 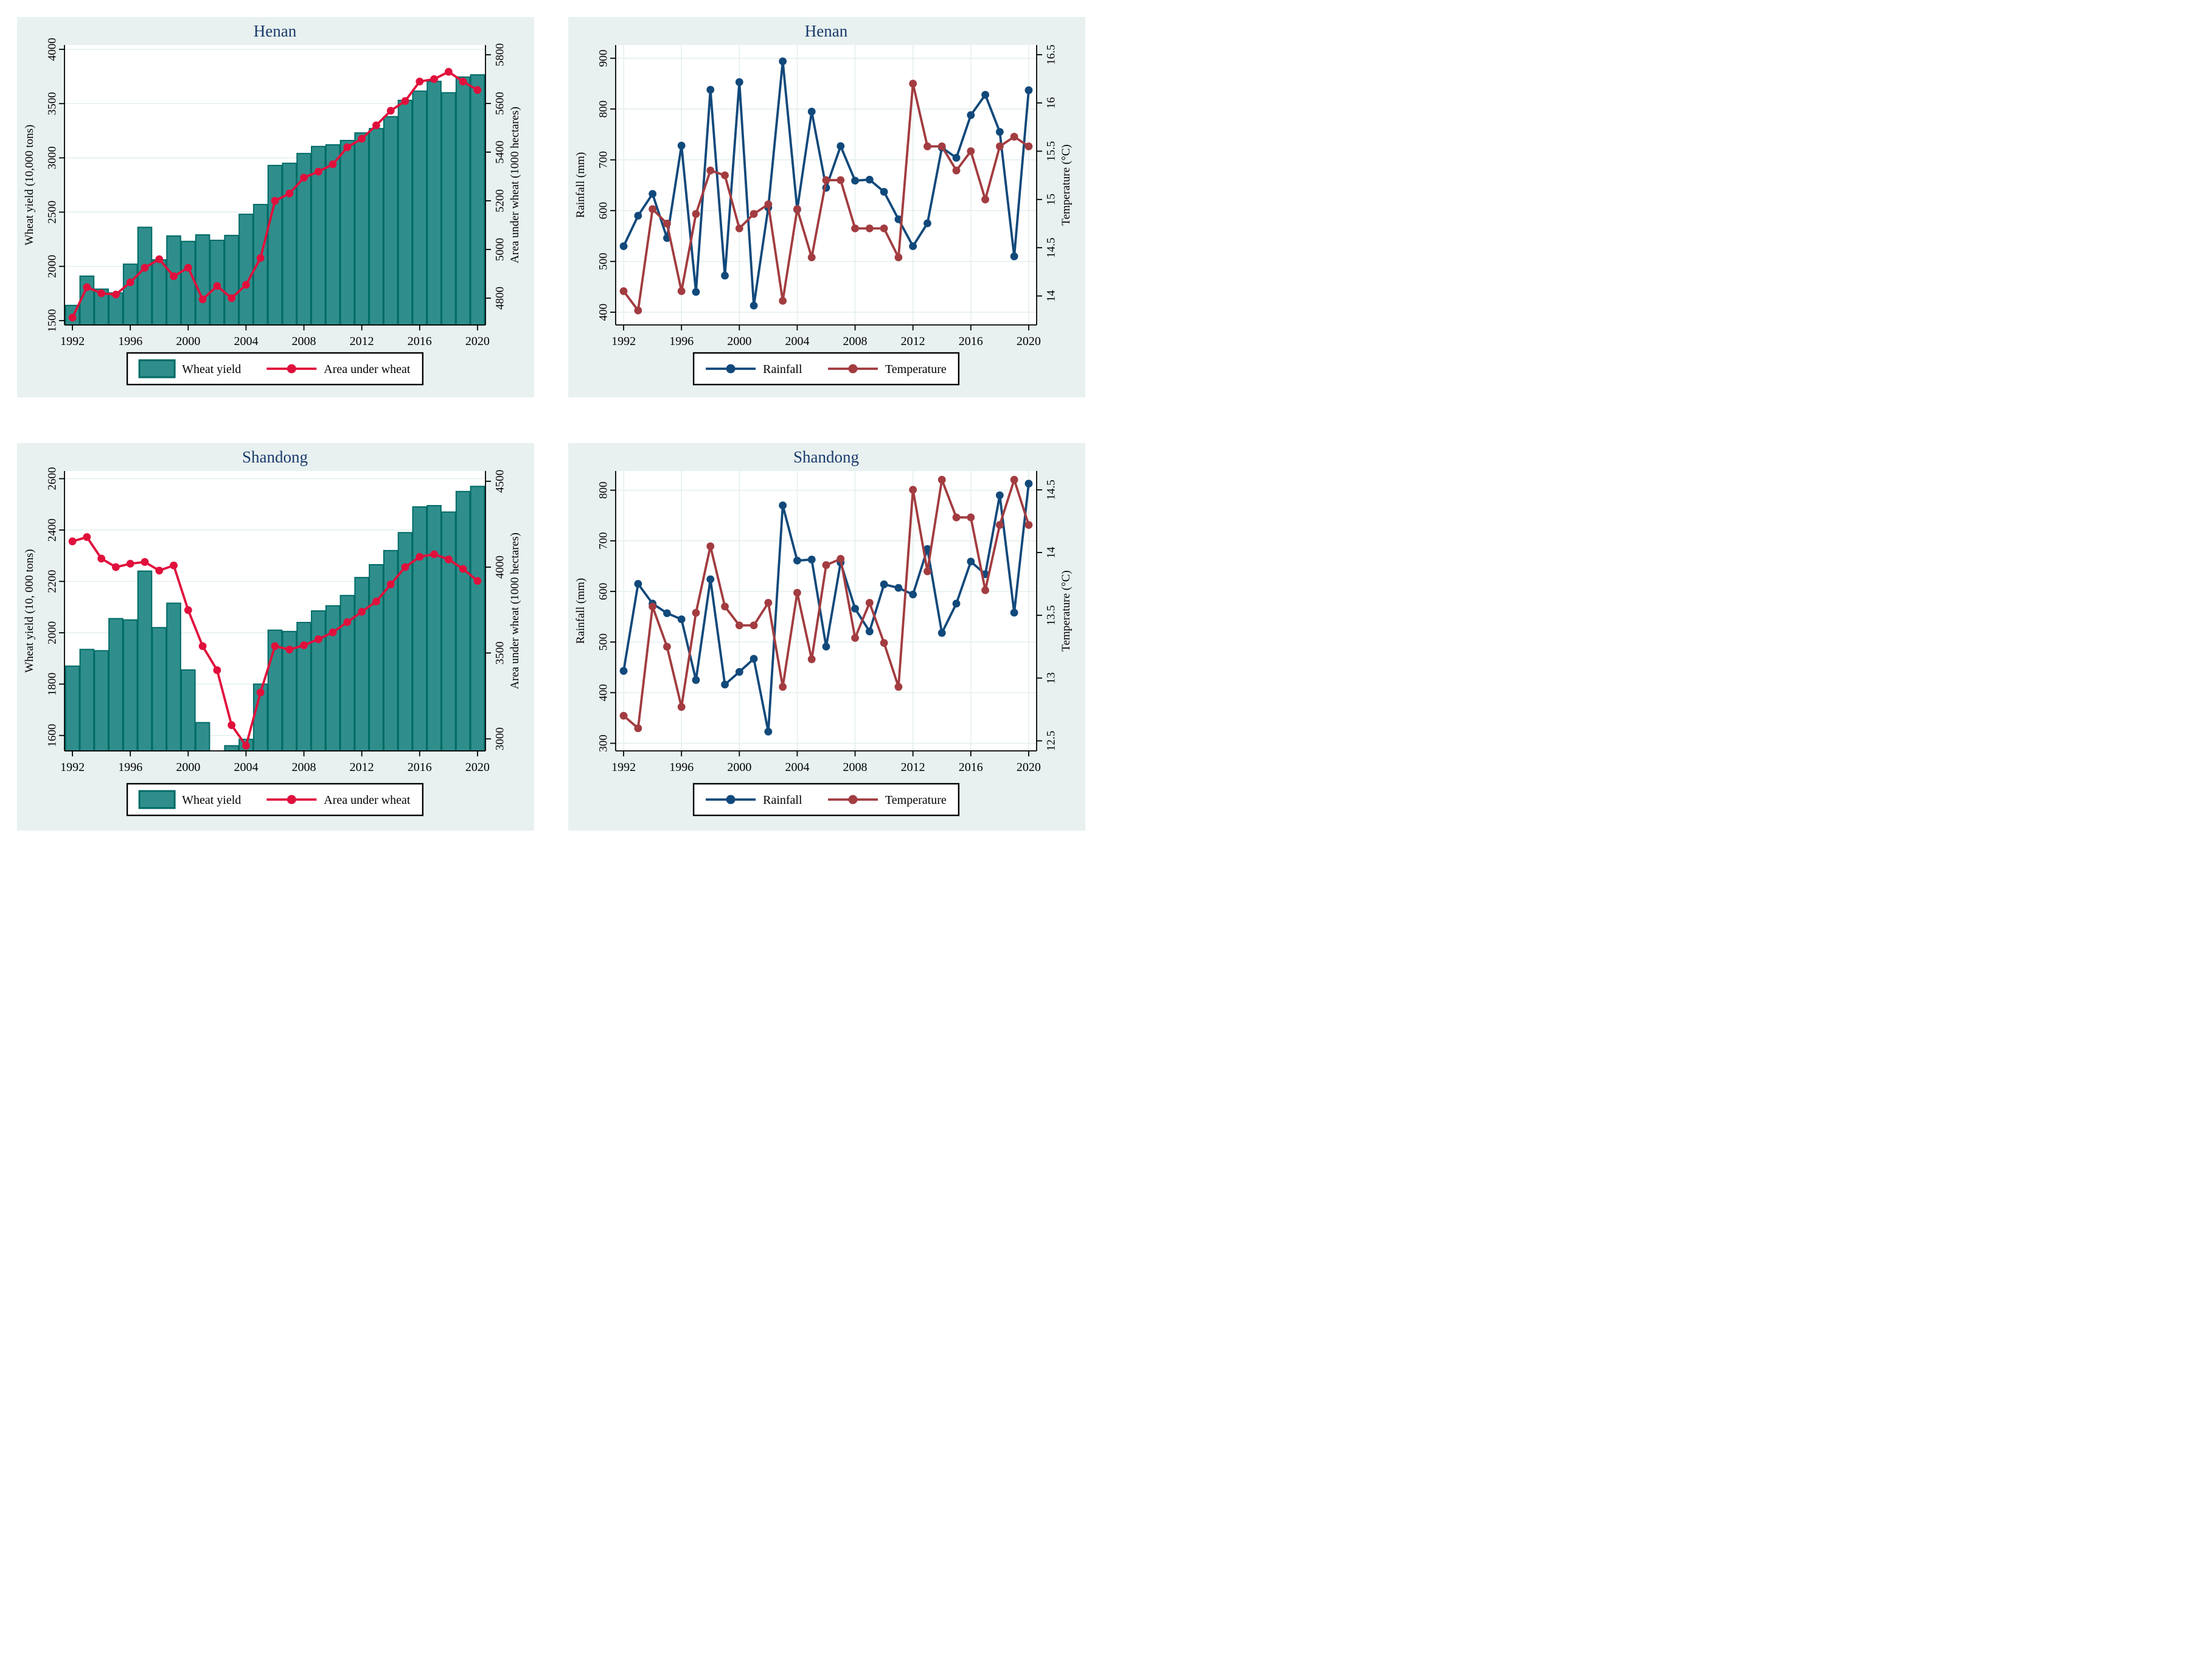 What do you see at coordinates (376, 601) in the screenshot?
I see `area-under-wheat-point-2013` at bounding box center [376, 601].